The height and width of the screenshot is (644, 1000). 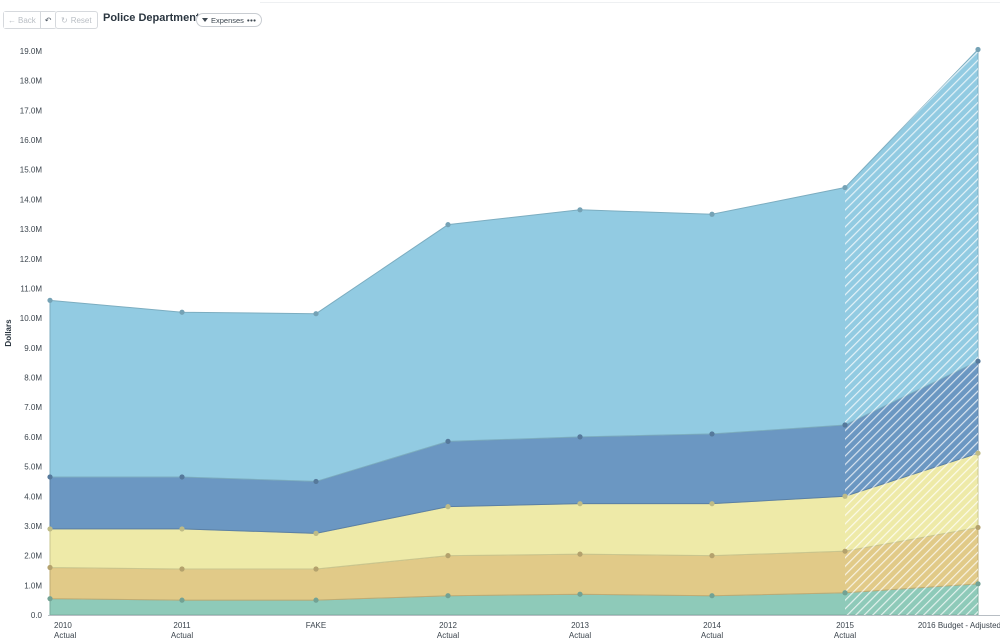 What do you see at coordinates (959, 625) in the screenshot?
I see `x-tick-label: 2016 Budget - Adjusted` at bounding box center [959, 625].